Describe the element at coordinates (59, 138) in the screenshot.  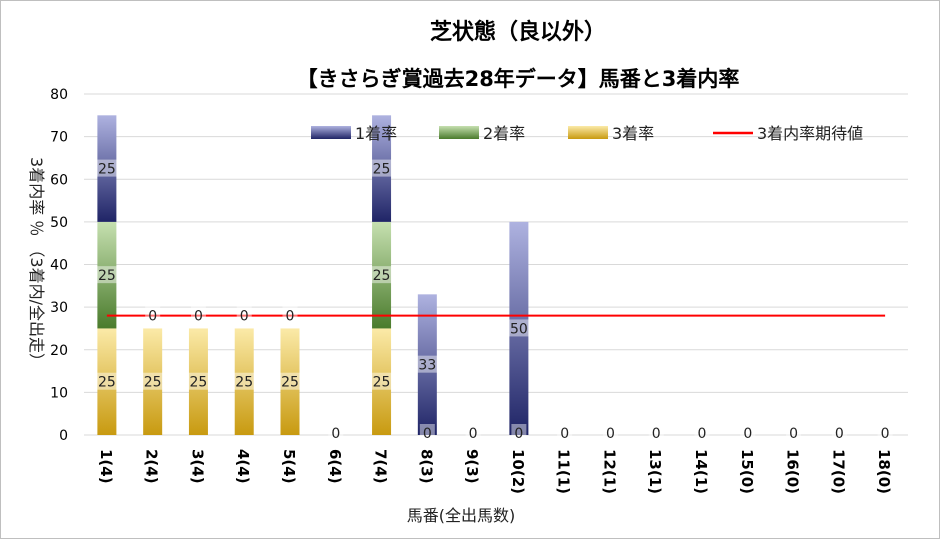
I see `y-tick-label: 70` at that location.